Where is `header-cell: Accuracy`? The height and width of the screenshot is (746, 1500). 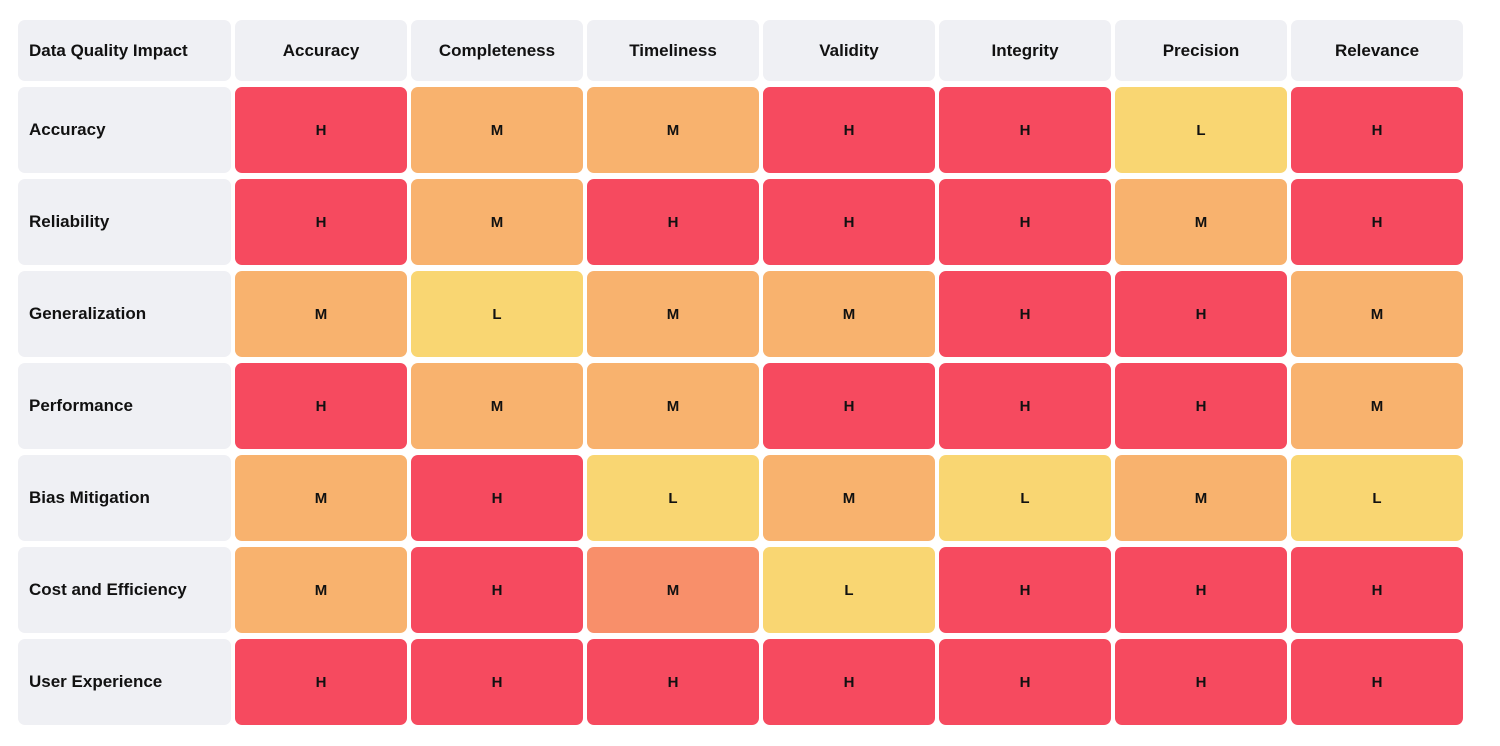
header-cell: Accuracy is located at coordinates (321, 50).